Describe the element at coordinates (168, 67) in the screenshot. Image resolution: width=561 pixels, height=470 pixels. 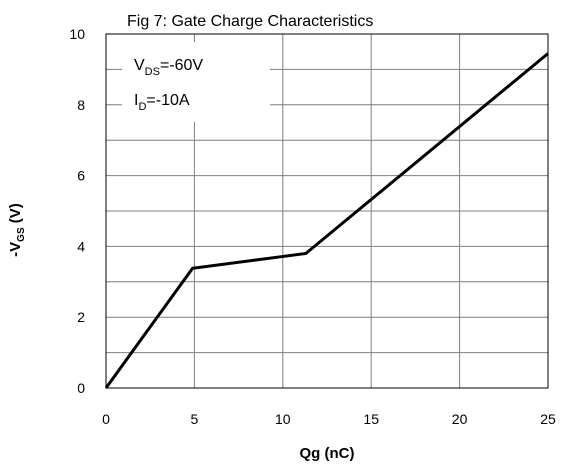
I see `vds-annotation: VDS=-60V` at that location.